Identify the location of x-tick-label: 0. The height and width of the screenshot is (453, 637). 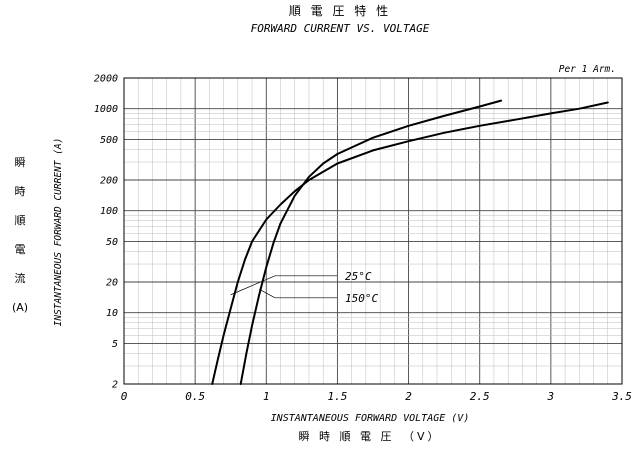
(124, 396).